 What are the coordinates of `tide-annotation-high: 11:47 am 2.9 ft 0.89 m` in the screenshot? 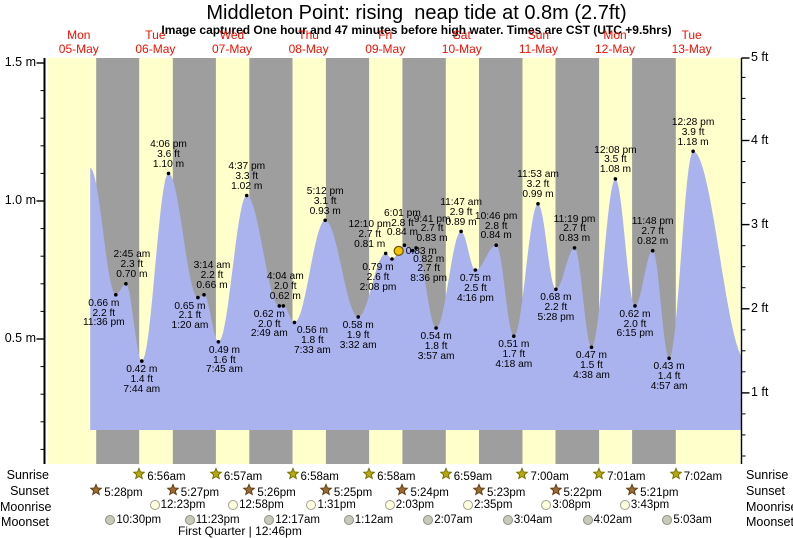 It's located at (461, 212).